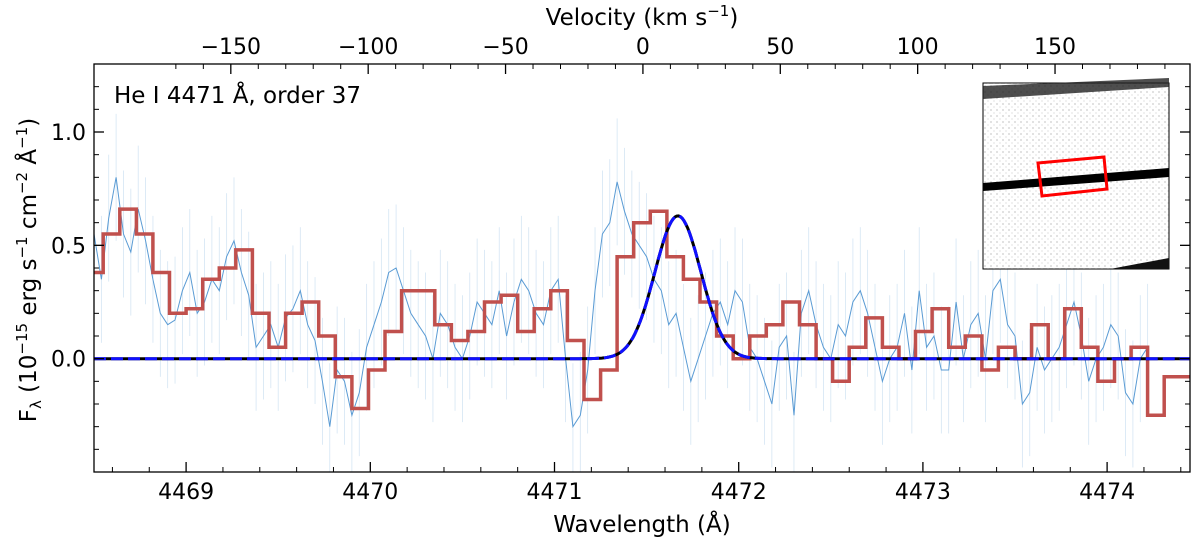 Image resolution: width=1200 pixels, height=541 pixels. Describe the element at coordinates (918, 47) in the screenshot. I see `velocity-tick-label: 100` at that location.